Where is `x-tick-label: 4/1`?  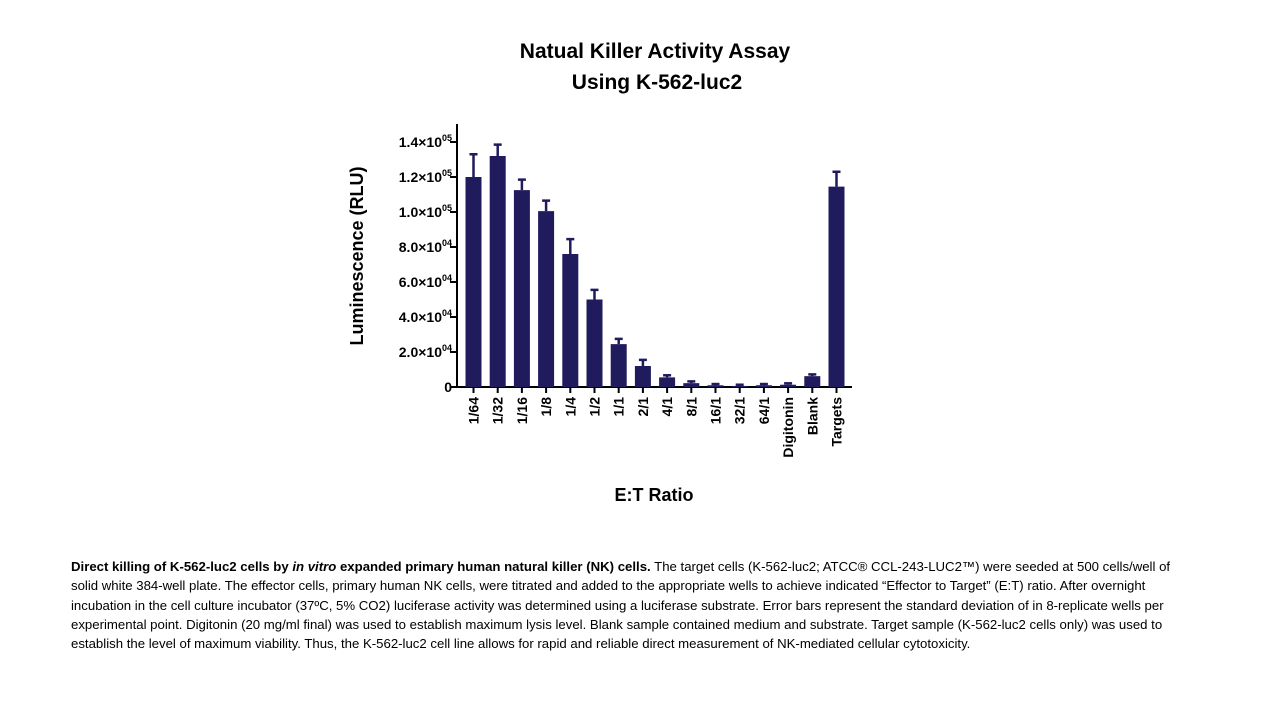 x-tick-label: 4/1 is located at coordinates (667, 407).